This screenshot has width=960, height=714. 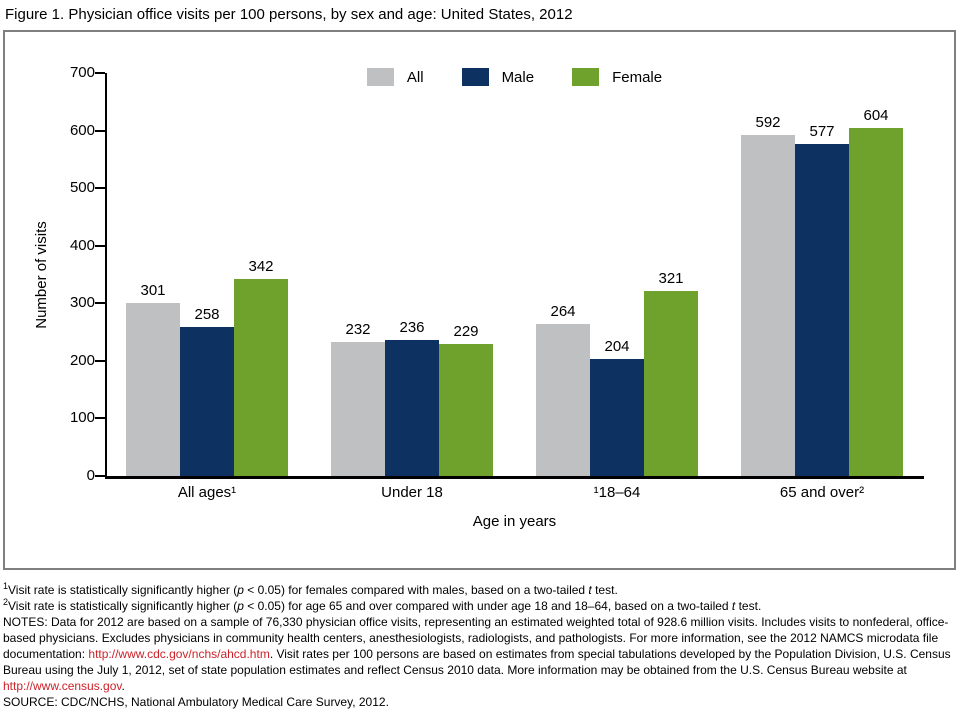 What do you see at coordinates (90, 475) in the screenshot?
I see `y-tick-label: 0` at bounding box center [90, 475].